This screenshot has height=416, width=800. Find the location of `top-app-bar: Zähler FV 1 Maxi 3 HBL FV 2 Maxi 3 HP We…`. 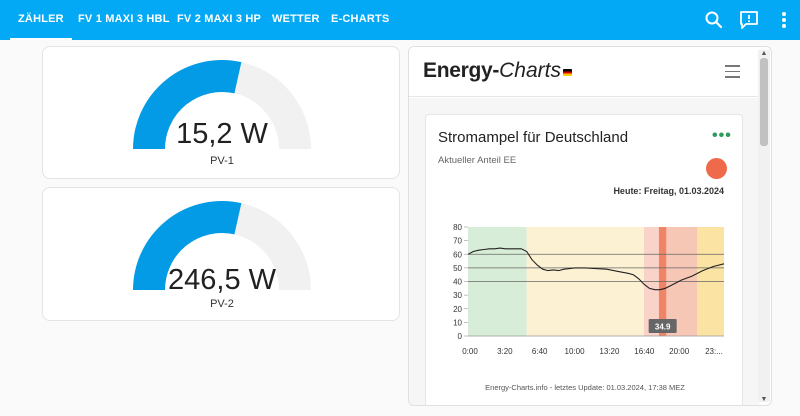

top-app-bar: Zähler FV 1 Maxi 3 HBL FV 2 Maxi 3 HP We… is located at coordinates (400, 20).